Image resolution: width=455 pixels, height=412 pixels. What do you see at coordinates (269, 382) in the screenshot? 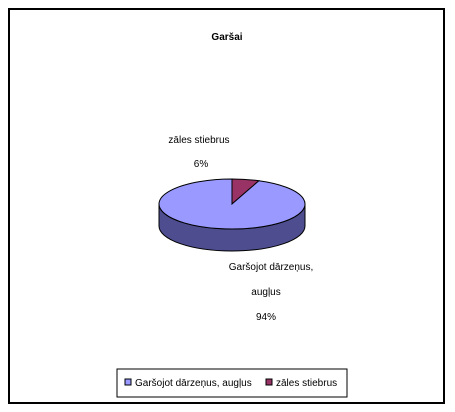
I see `legend-swatch-zales-stiebrus` at bounding box center [269, 382].